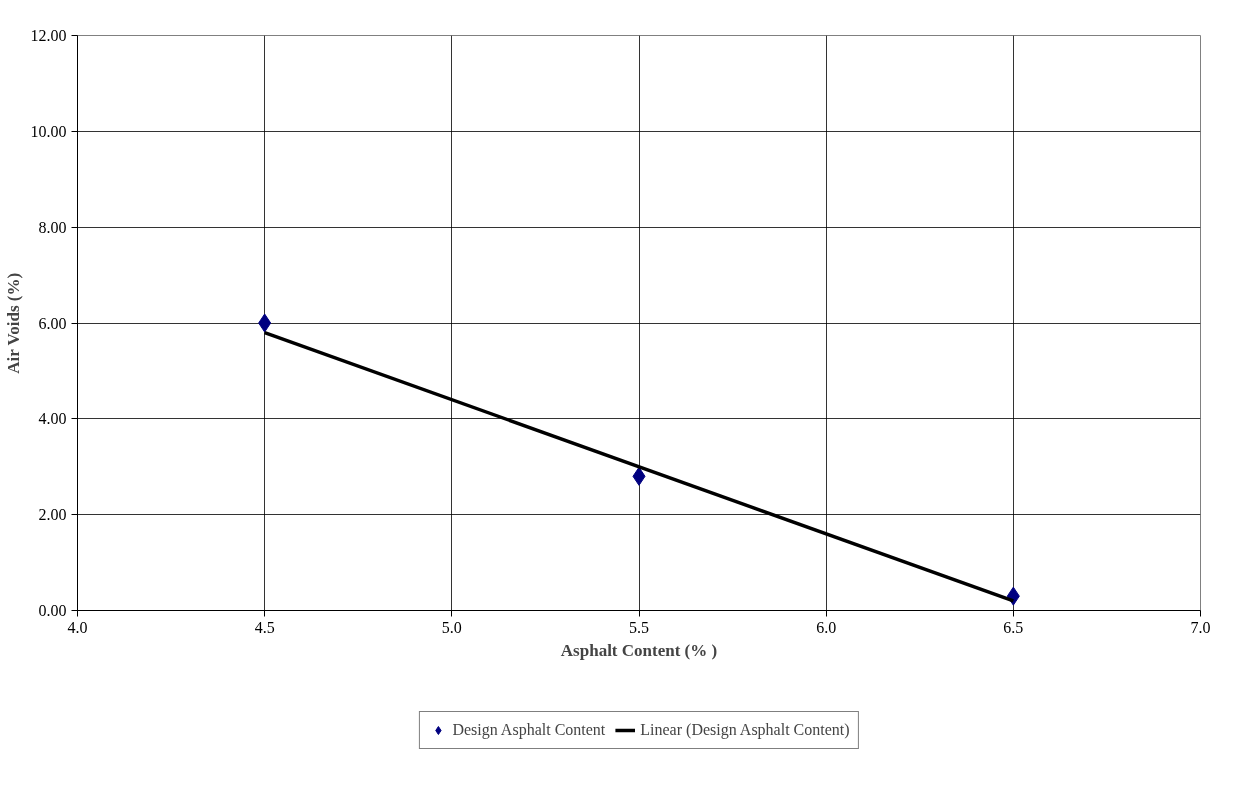  What do you see at coordinates (264, 627) in the screenshot?
I see `x-tick-label: 4.5` at bounding box center [264, 627].